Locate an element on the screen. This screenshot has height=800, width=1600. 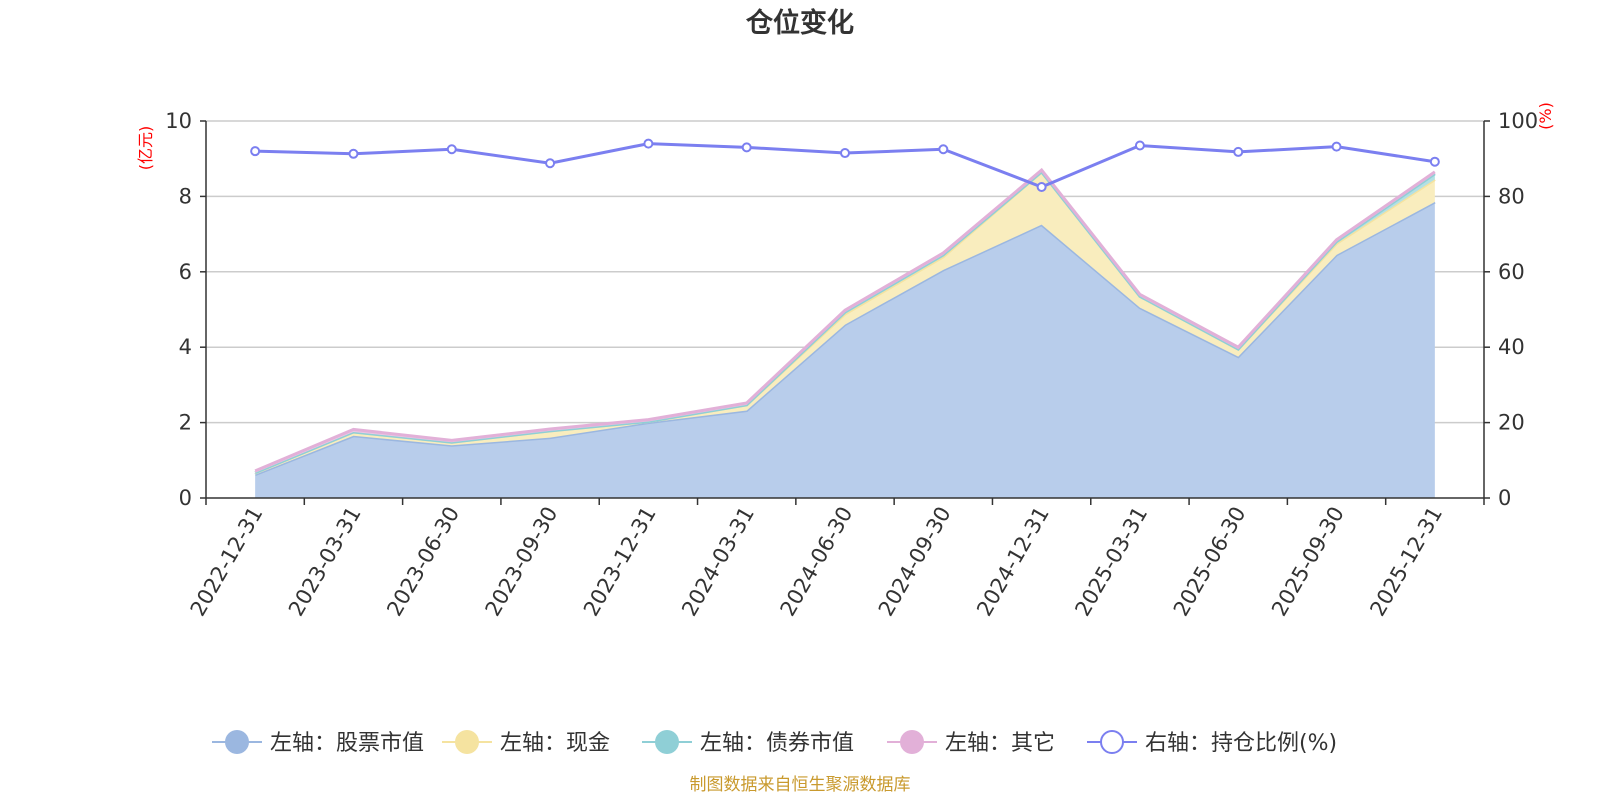
x-tick-label: 2023-09-30 is located at coordinates (522, 562).